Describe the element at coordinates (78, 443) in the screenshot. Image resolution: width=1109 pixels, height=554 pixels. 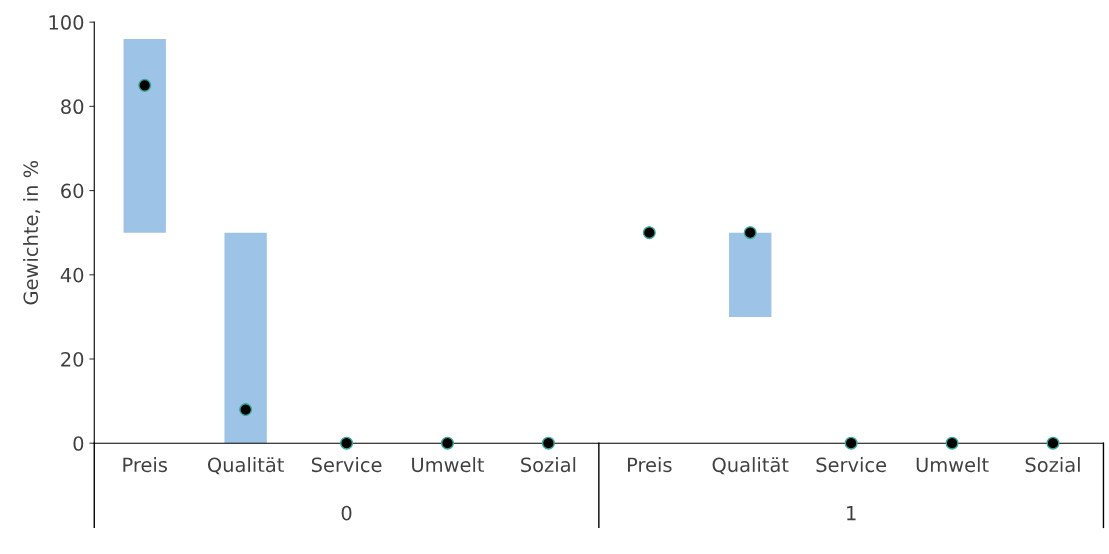
I see `y-tick-label: 0` at that location.